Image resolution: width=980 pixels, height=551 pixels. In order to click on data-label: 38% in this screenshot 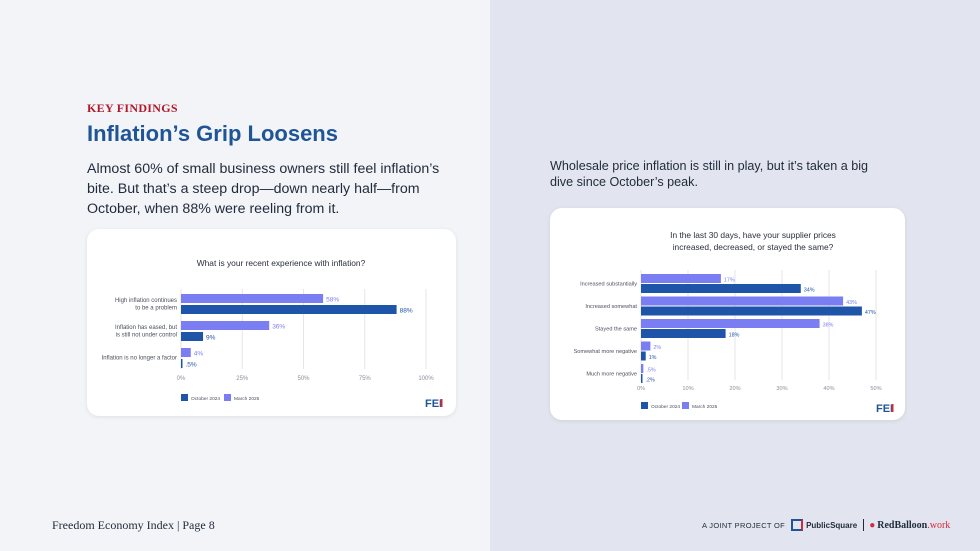, I will do `click(828, 326)`.